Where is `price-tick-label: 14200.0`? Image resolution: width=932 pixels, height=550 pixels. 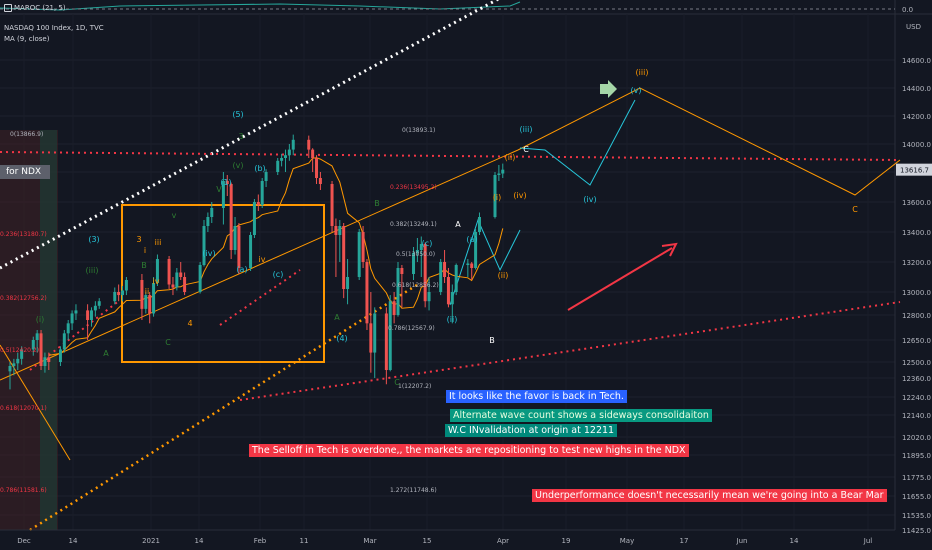 price-tick-label: 14200.0 is located at coordinates (916, 117).